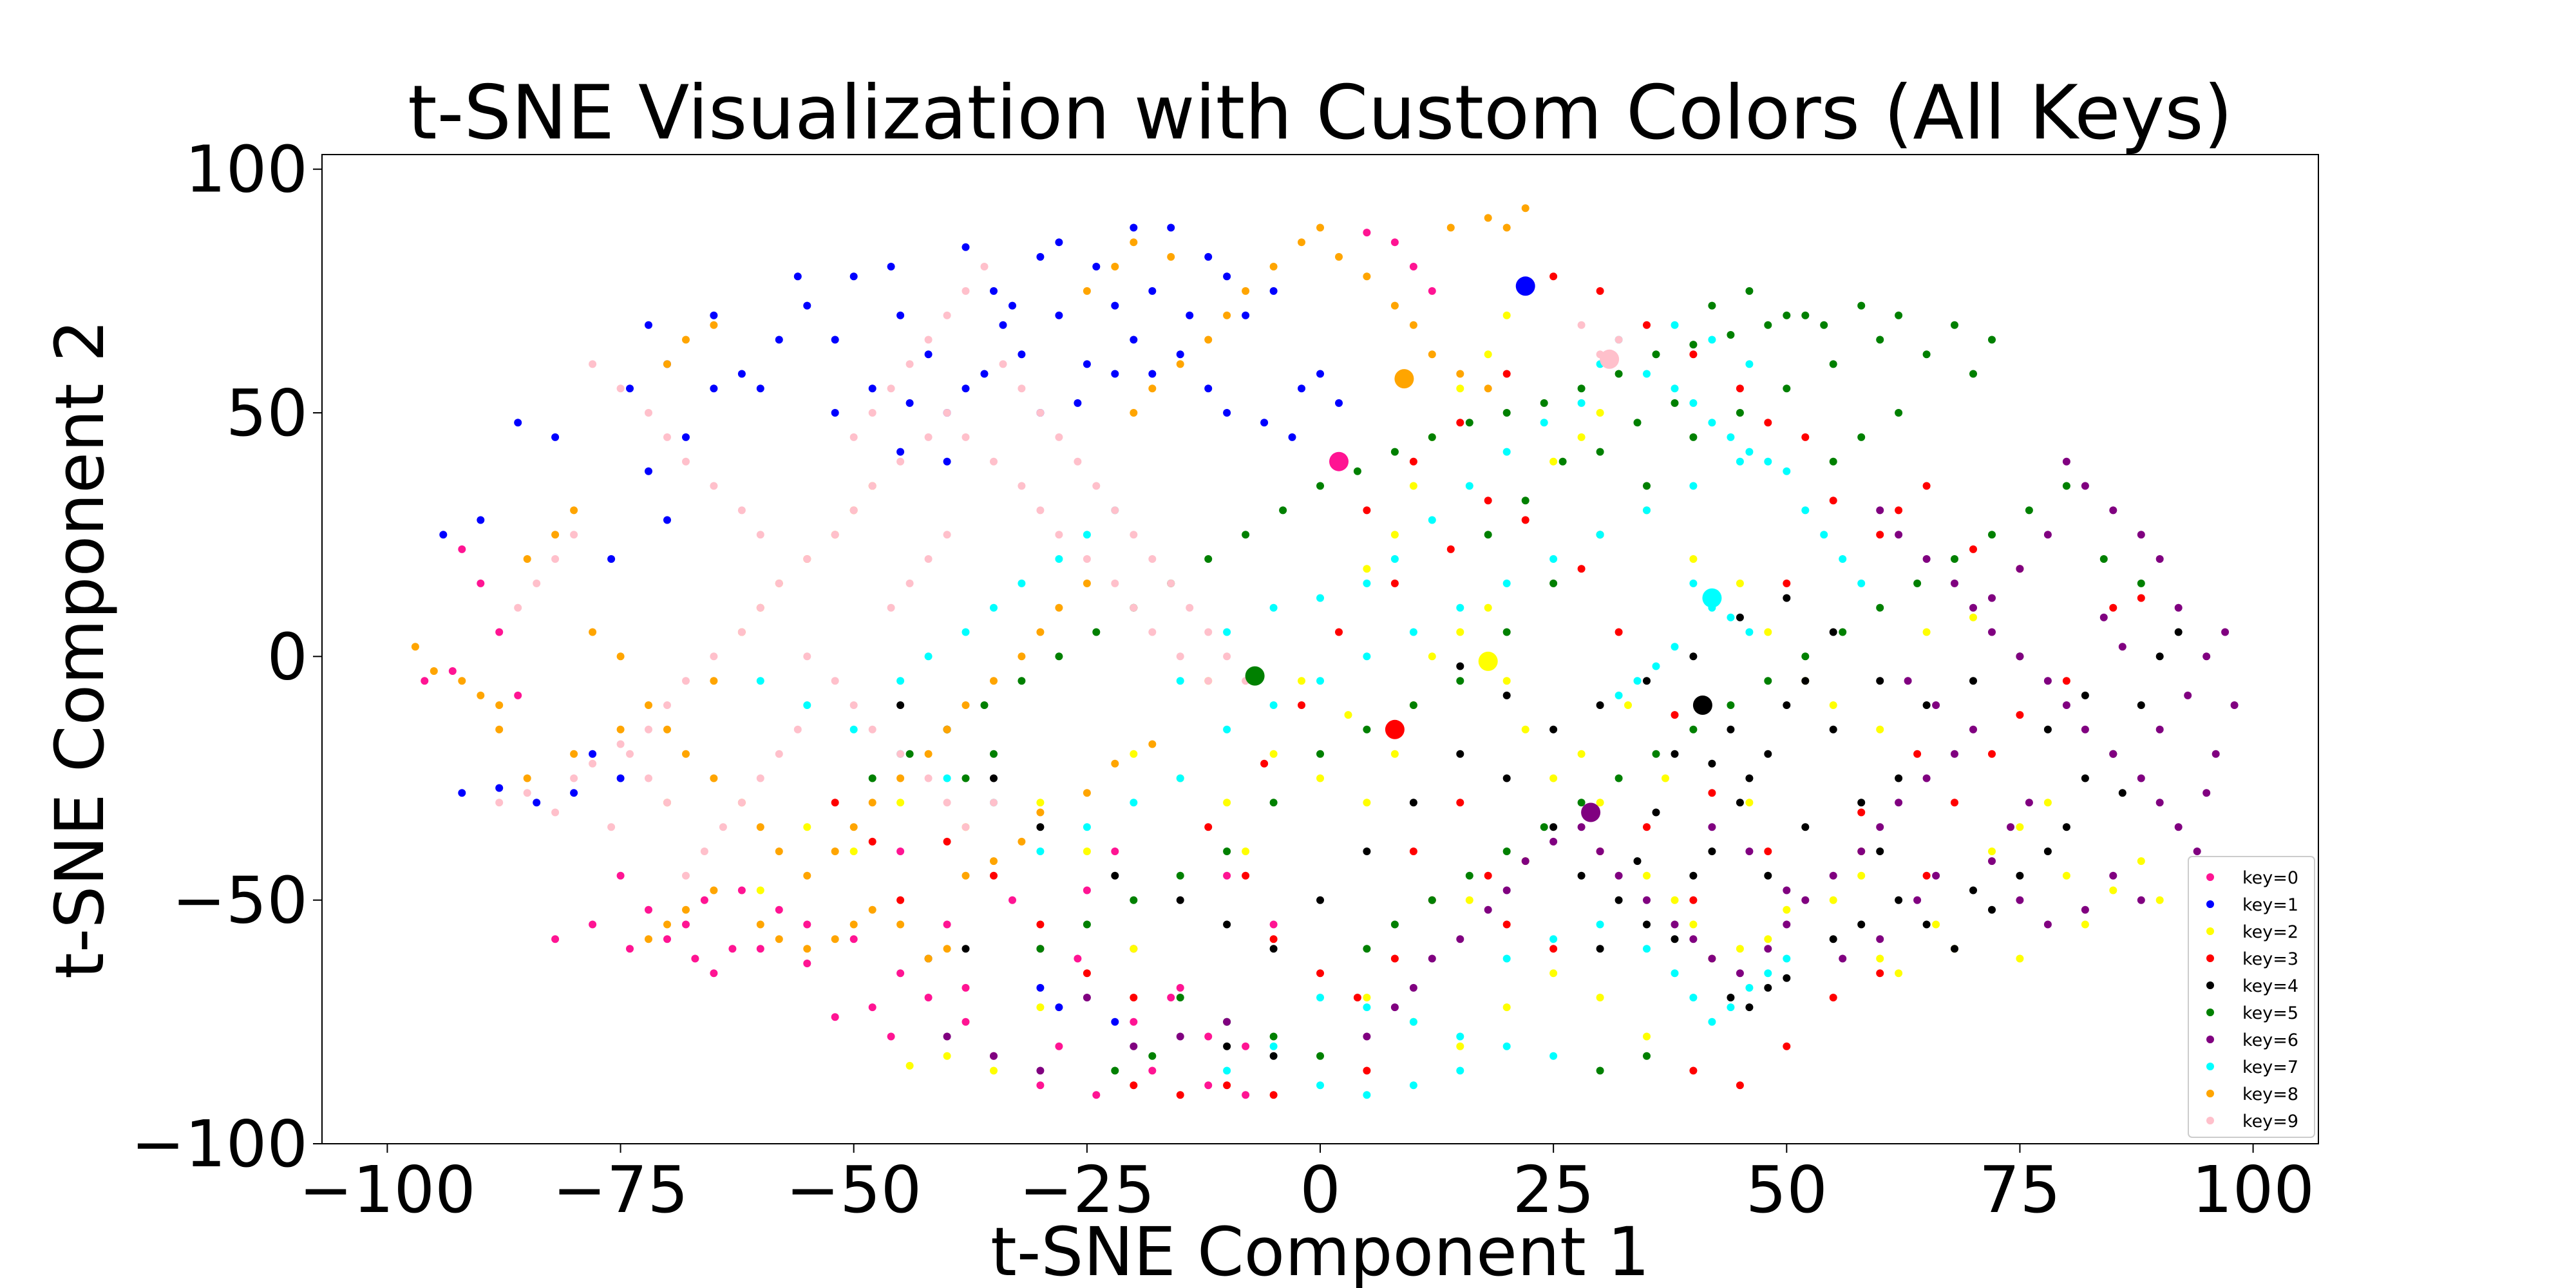 Image resolution: width=2576 pixels, height=1288 pixels. I want to click on legend-label-key-4: key=4, so click(2270, 986).